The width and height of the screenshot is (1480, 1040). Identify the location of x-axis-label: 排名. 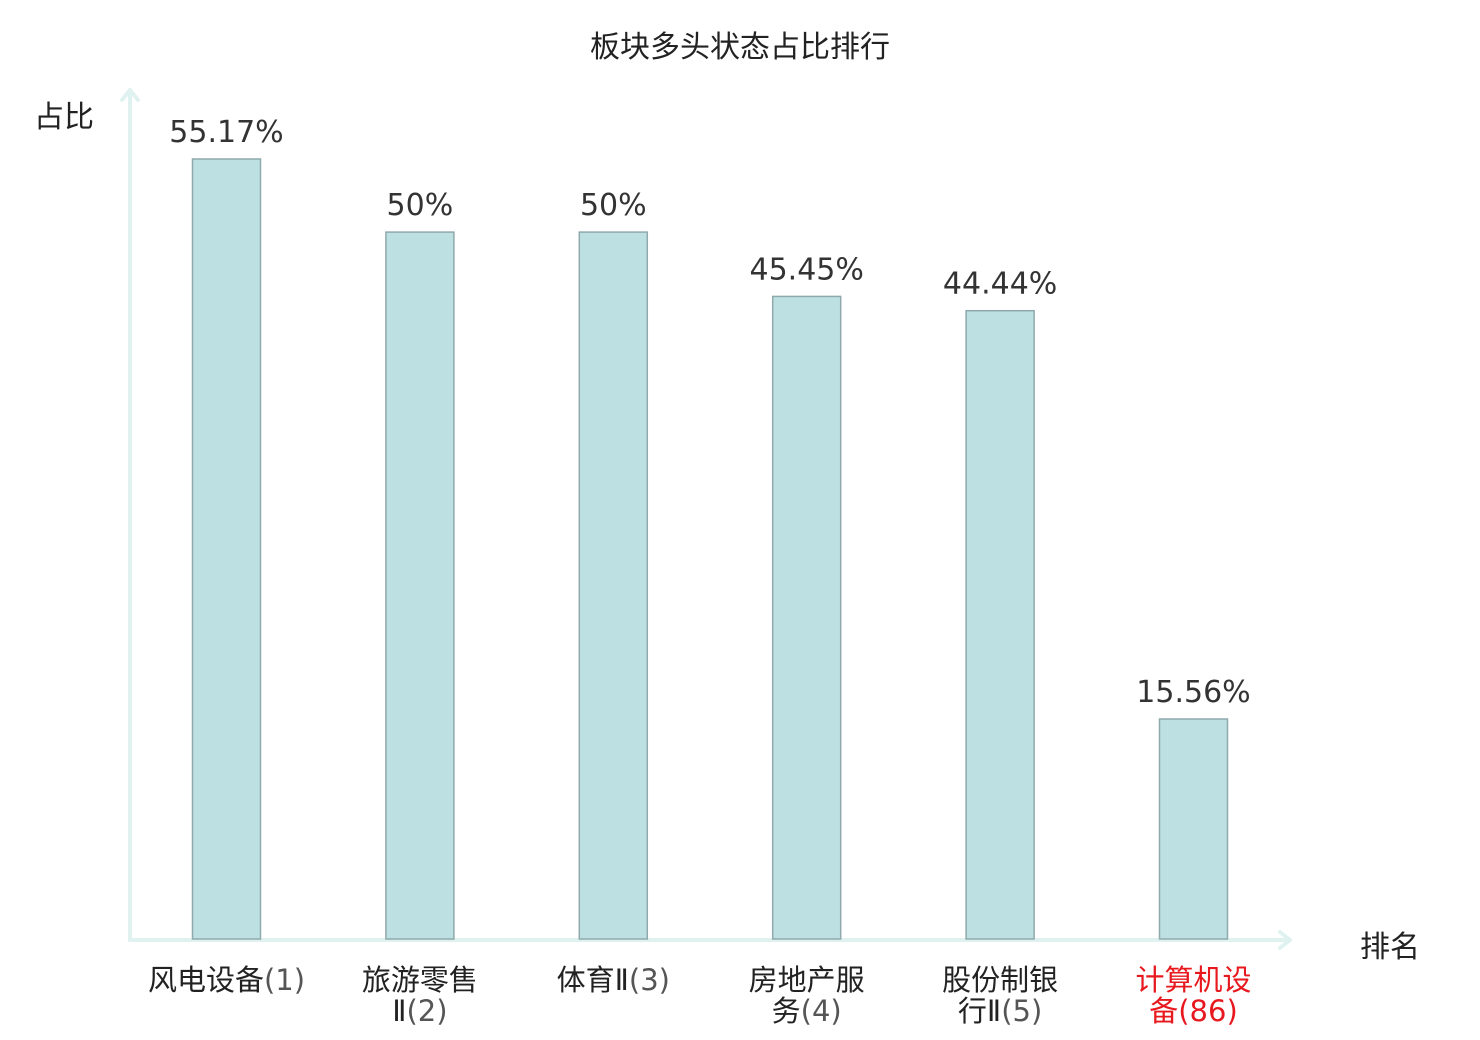
(1390, 947).